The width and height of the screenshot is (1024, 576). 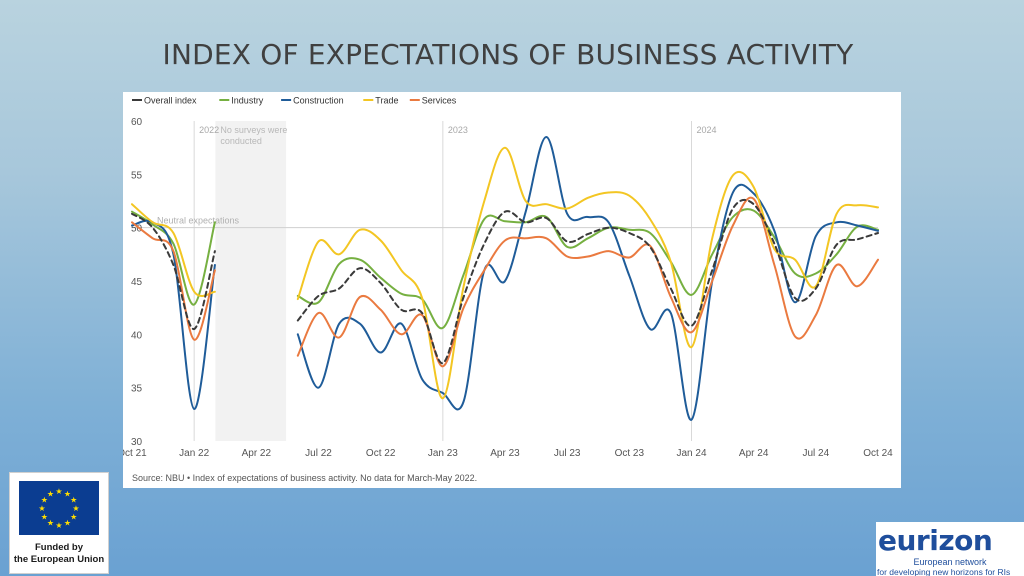 What do you see at coordinates (691, 453) in the screenshot?
I see `x-tick-label: Jan 24` at bounding box center [691, 453].